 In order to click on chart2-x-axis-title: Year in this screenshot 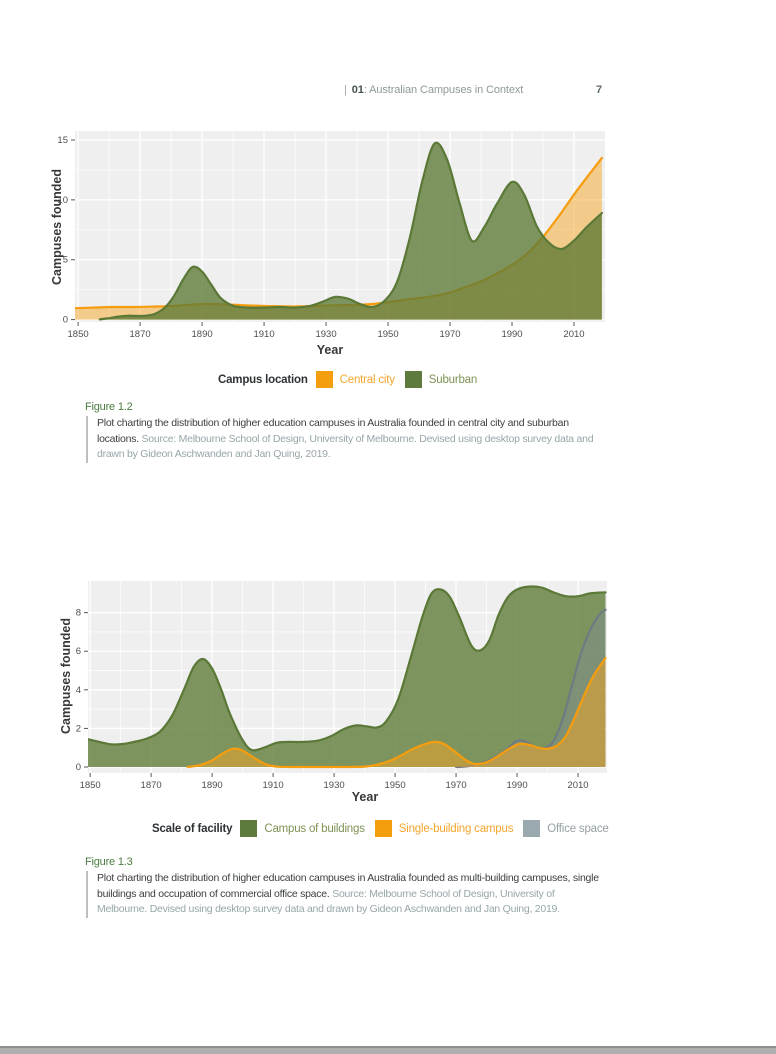, I will do `click(365, 797)`.